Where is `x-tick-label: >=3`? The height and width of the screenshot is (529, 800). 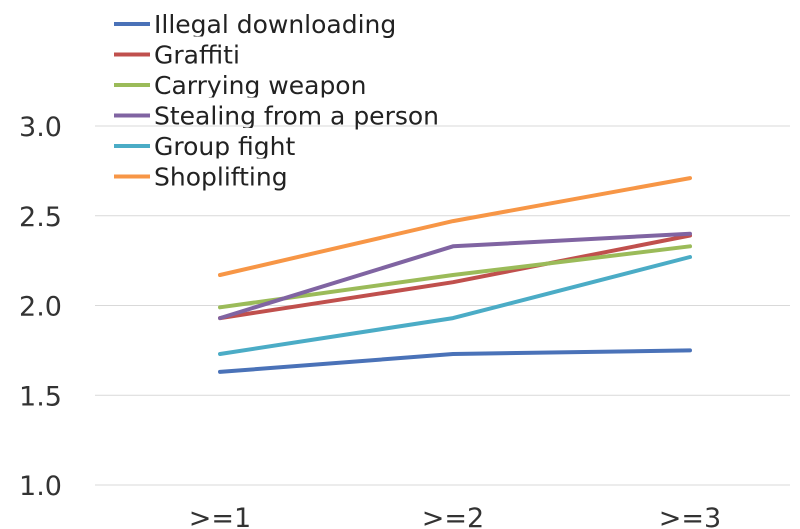
x-tick-label: >=3 is located at coordinates (690, 516).